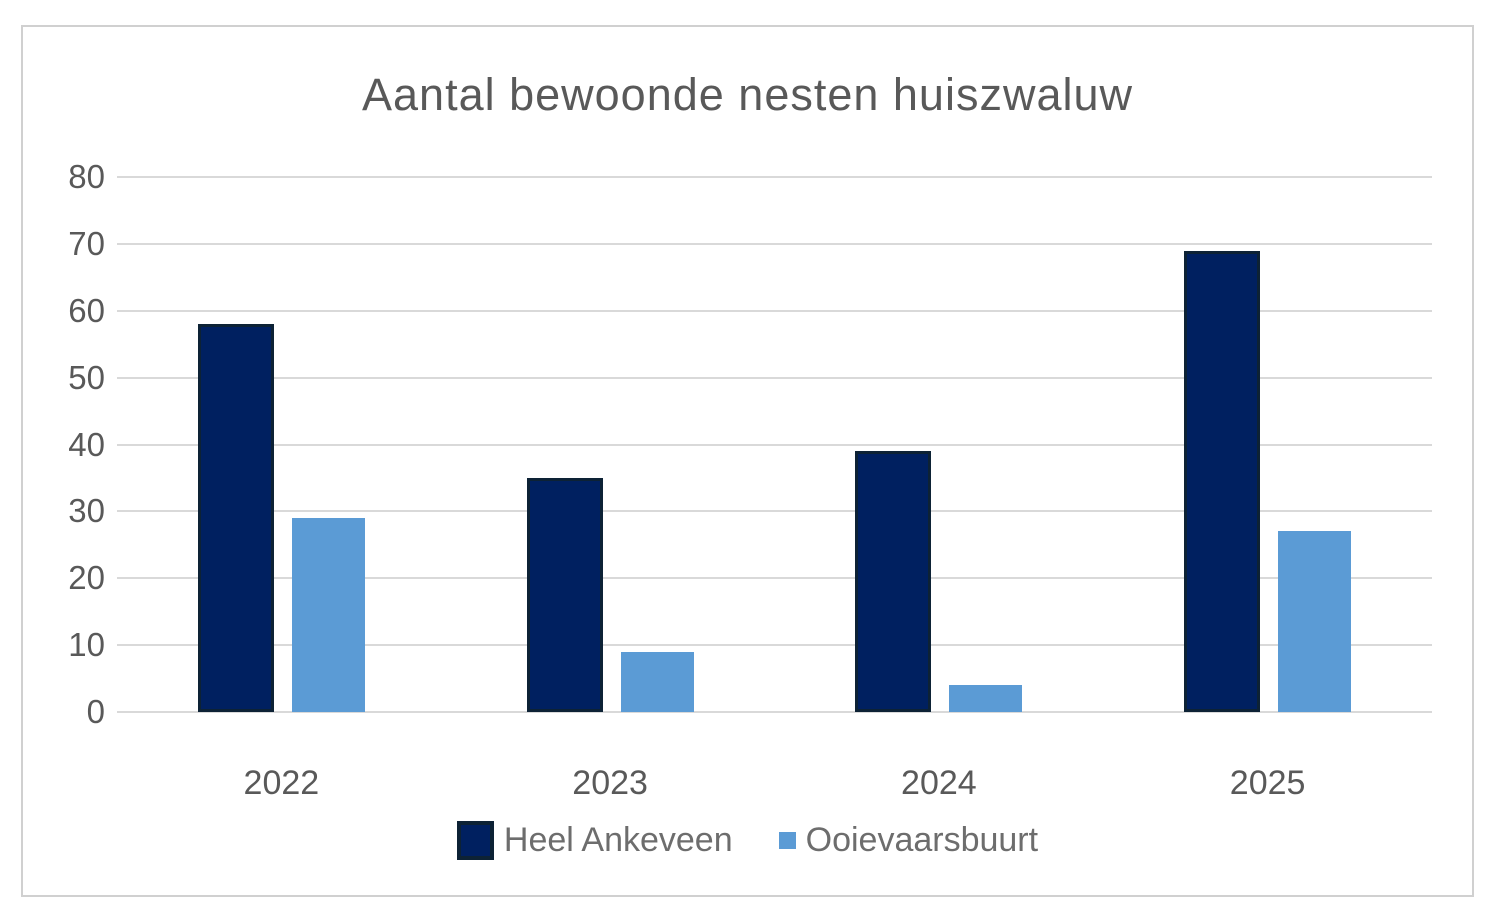  I want to click on bar-2023-heel-ankeveen, so click(564, 594).